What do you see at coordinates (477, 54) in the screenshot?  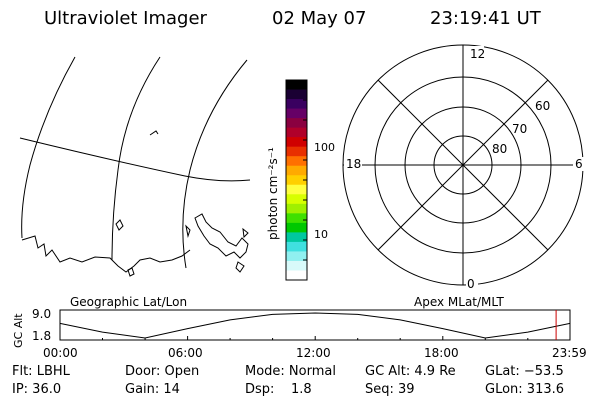 I see `polar-time-label-top: 12` at bounding box center [477, 54].